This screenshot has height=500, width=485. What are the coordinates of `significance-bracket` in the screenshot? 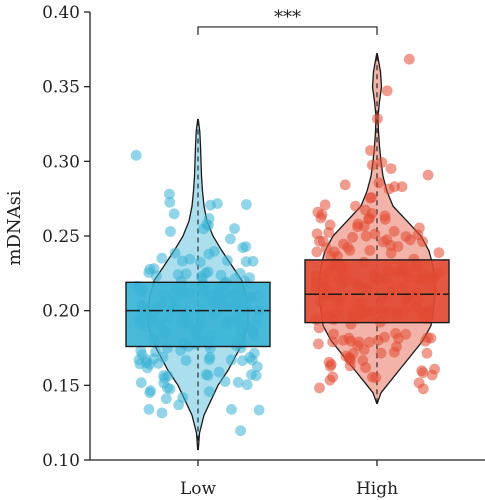 It's located at (287, 30).